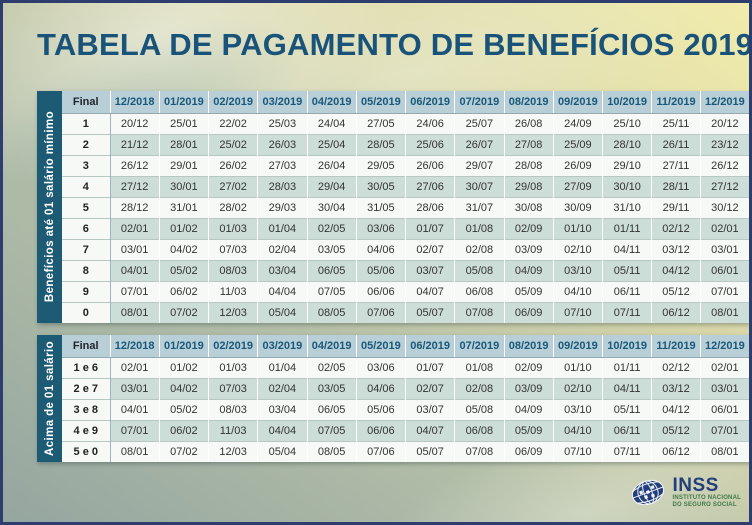 The width and height of the screenshot is (752, 525). Describe the element at coordinates (183, 291) in the screenshot. I see `payment-date-cell: 06/02` at that location.